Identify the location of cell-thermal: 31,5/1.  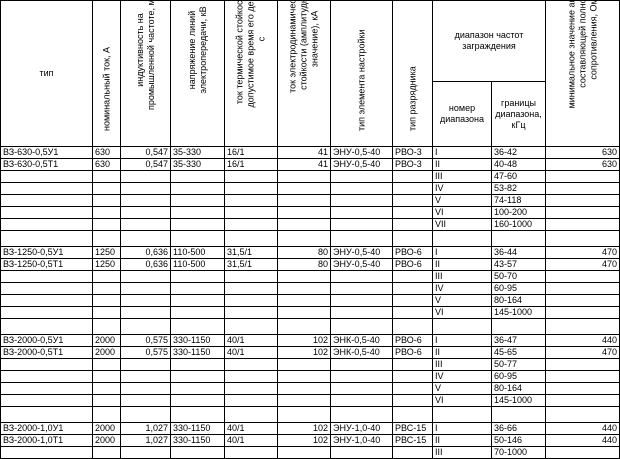
(251, 252).